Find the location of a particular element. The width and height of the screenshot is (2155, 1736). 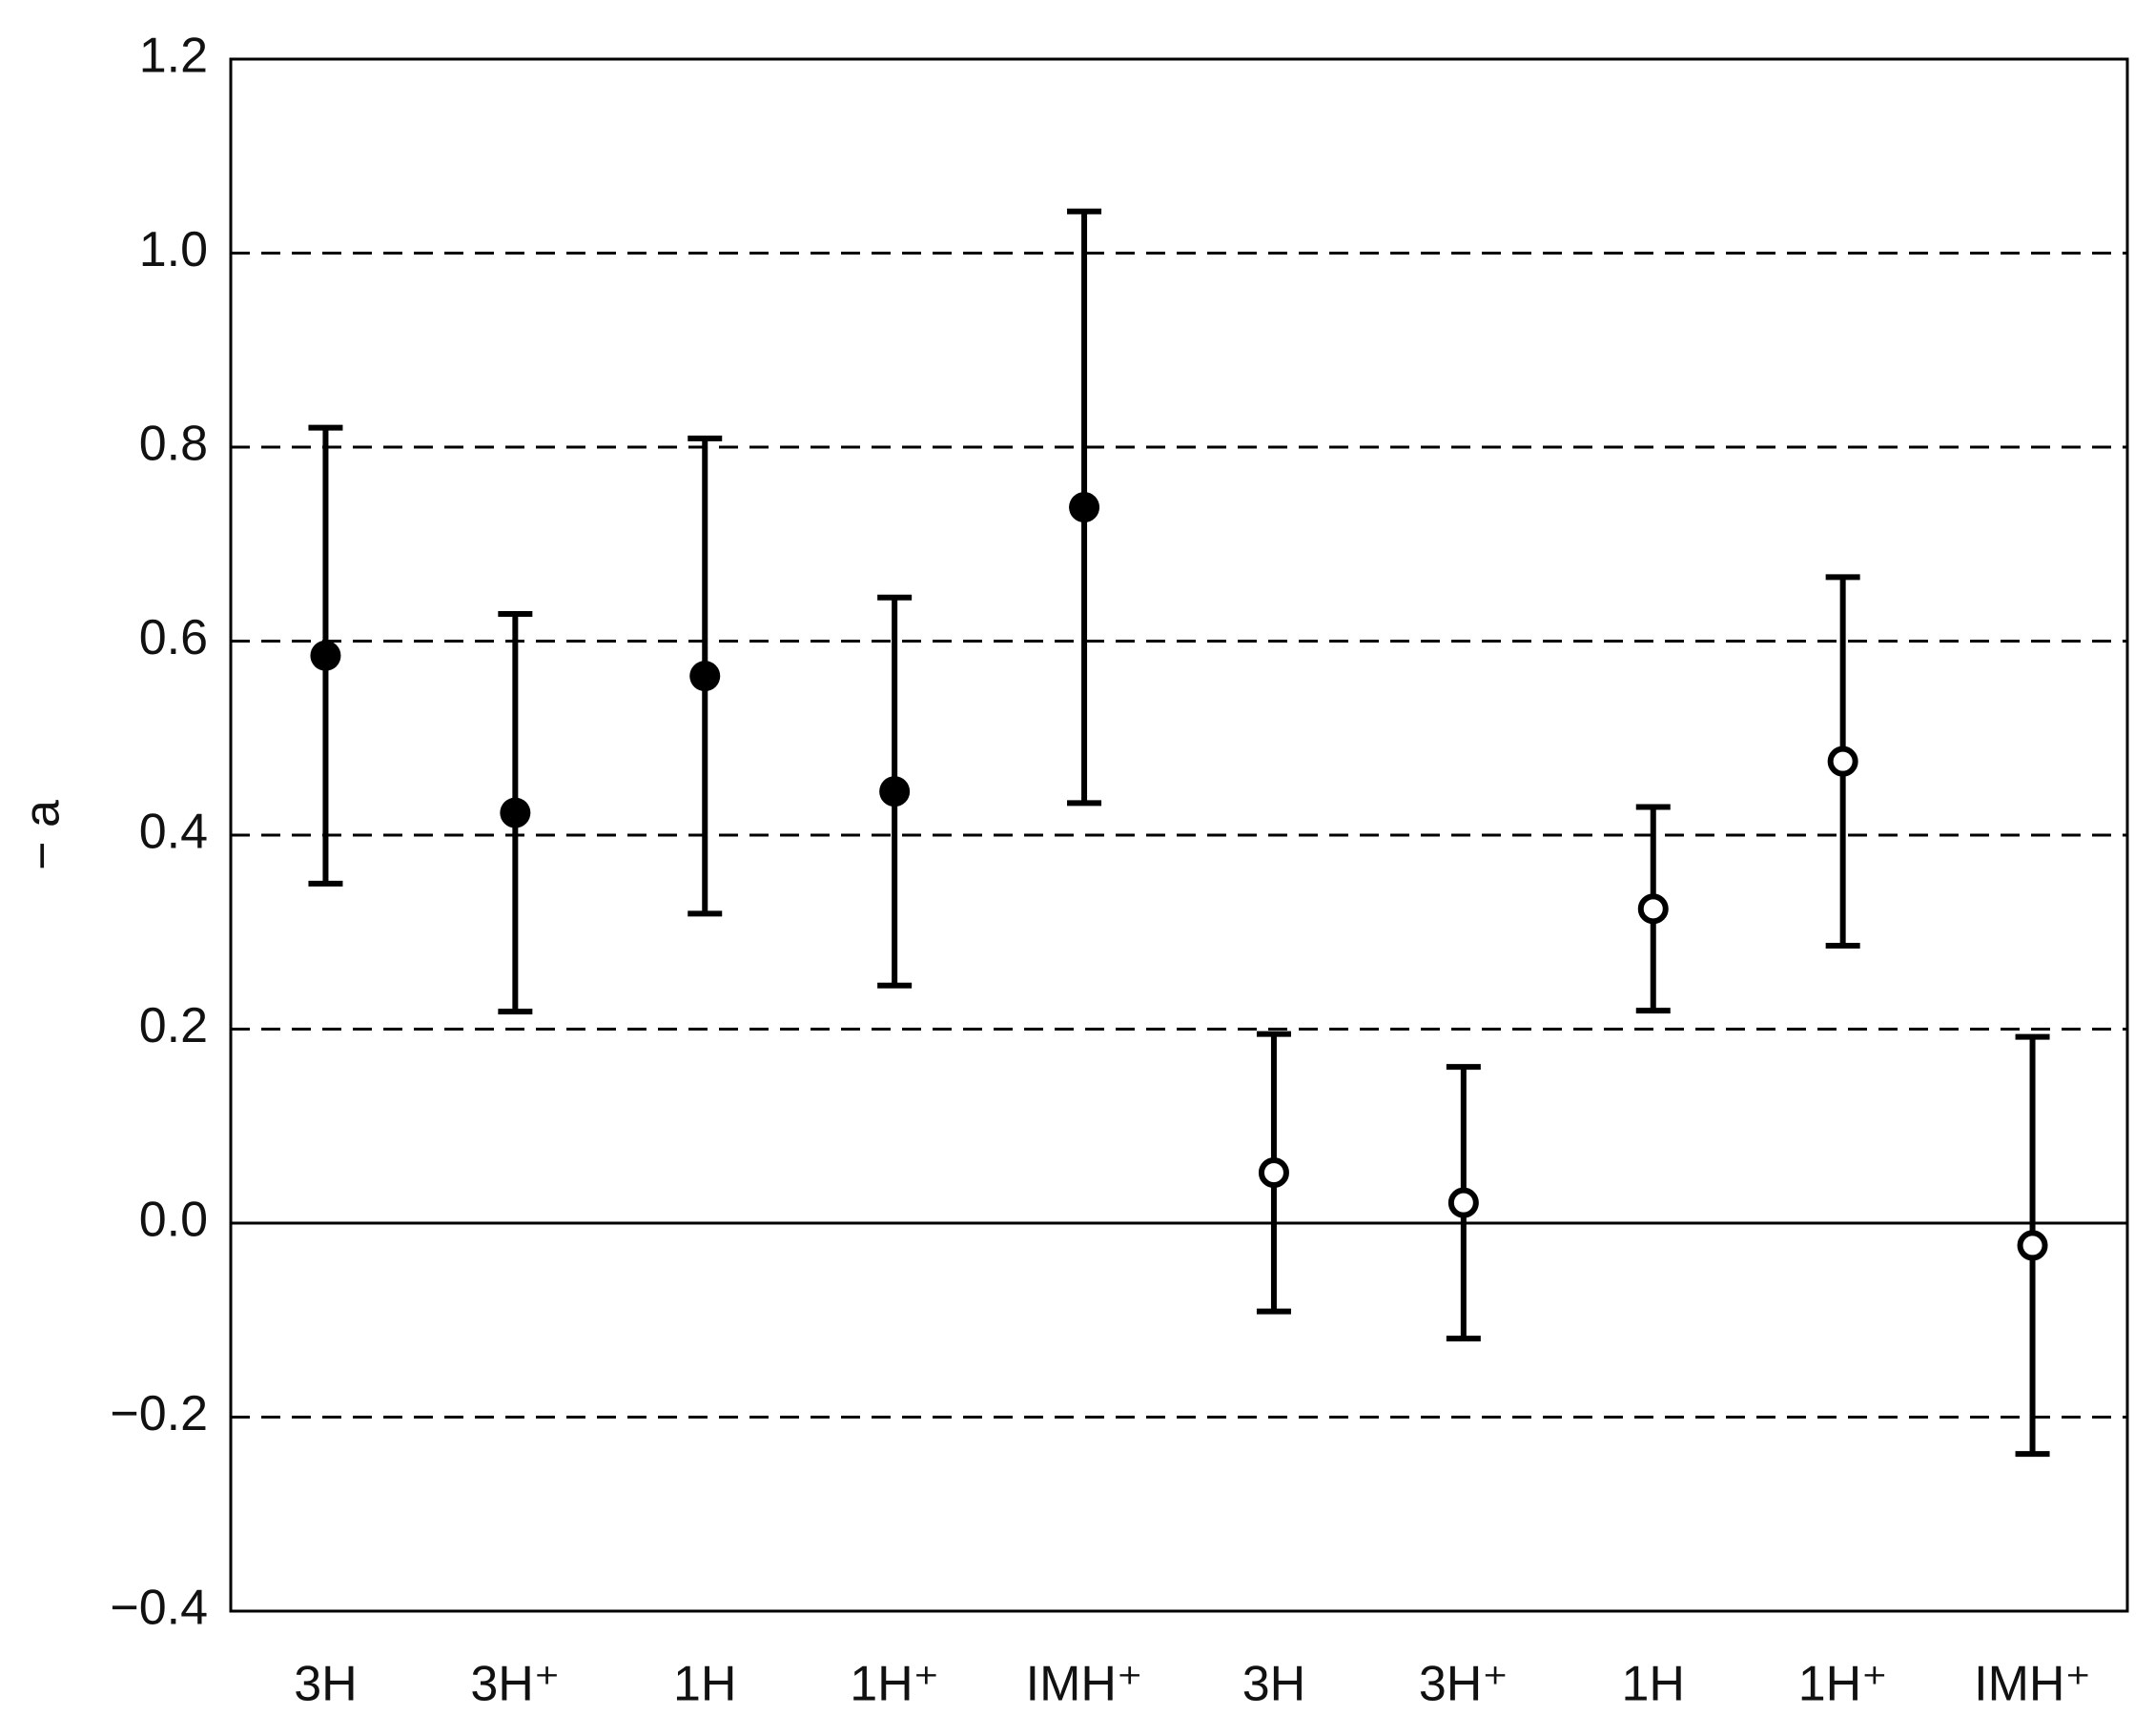

y-tick-label: 0.2 is located at coordinates (173, 1025).